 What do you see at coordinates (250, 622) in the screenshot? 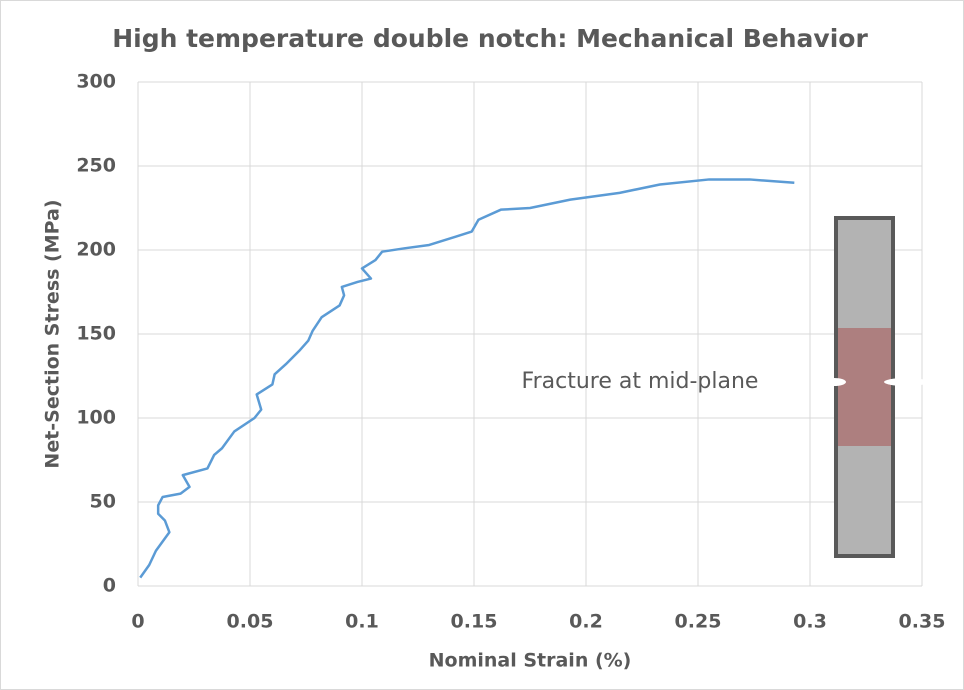
I see `x-tick-label: 0.05` at bounding box center [250, 622].